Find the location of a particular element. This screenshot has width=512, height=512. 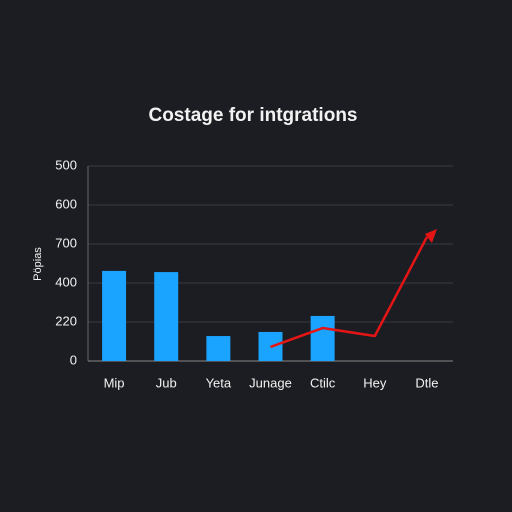

x-tick-label: Mip is located at coordinates (114, 382).